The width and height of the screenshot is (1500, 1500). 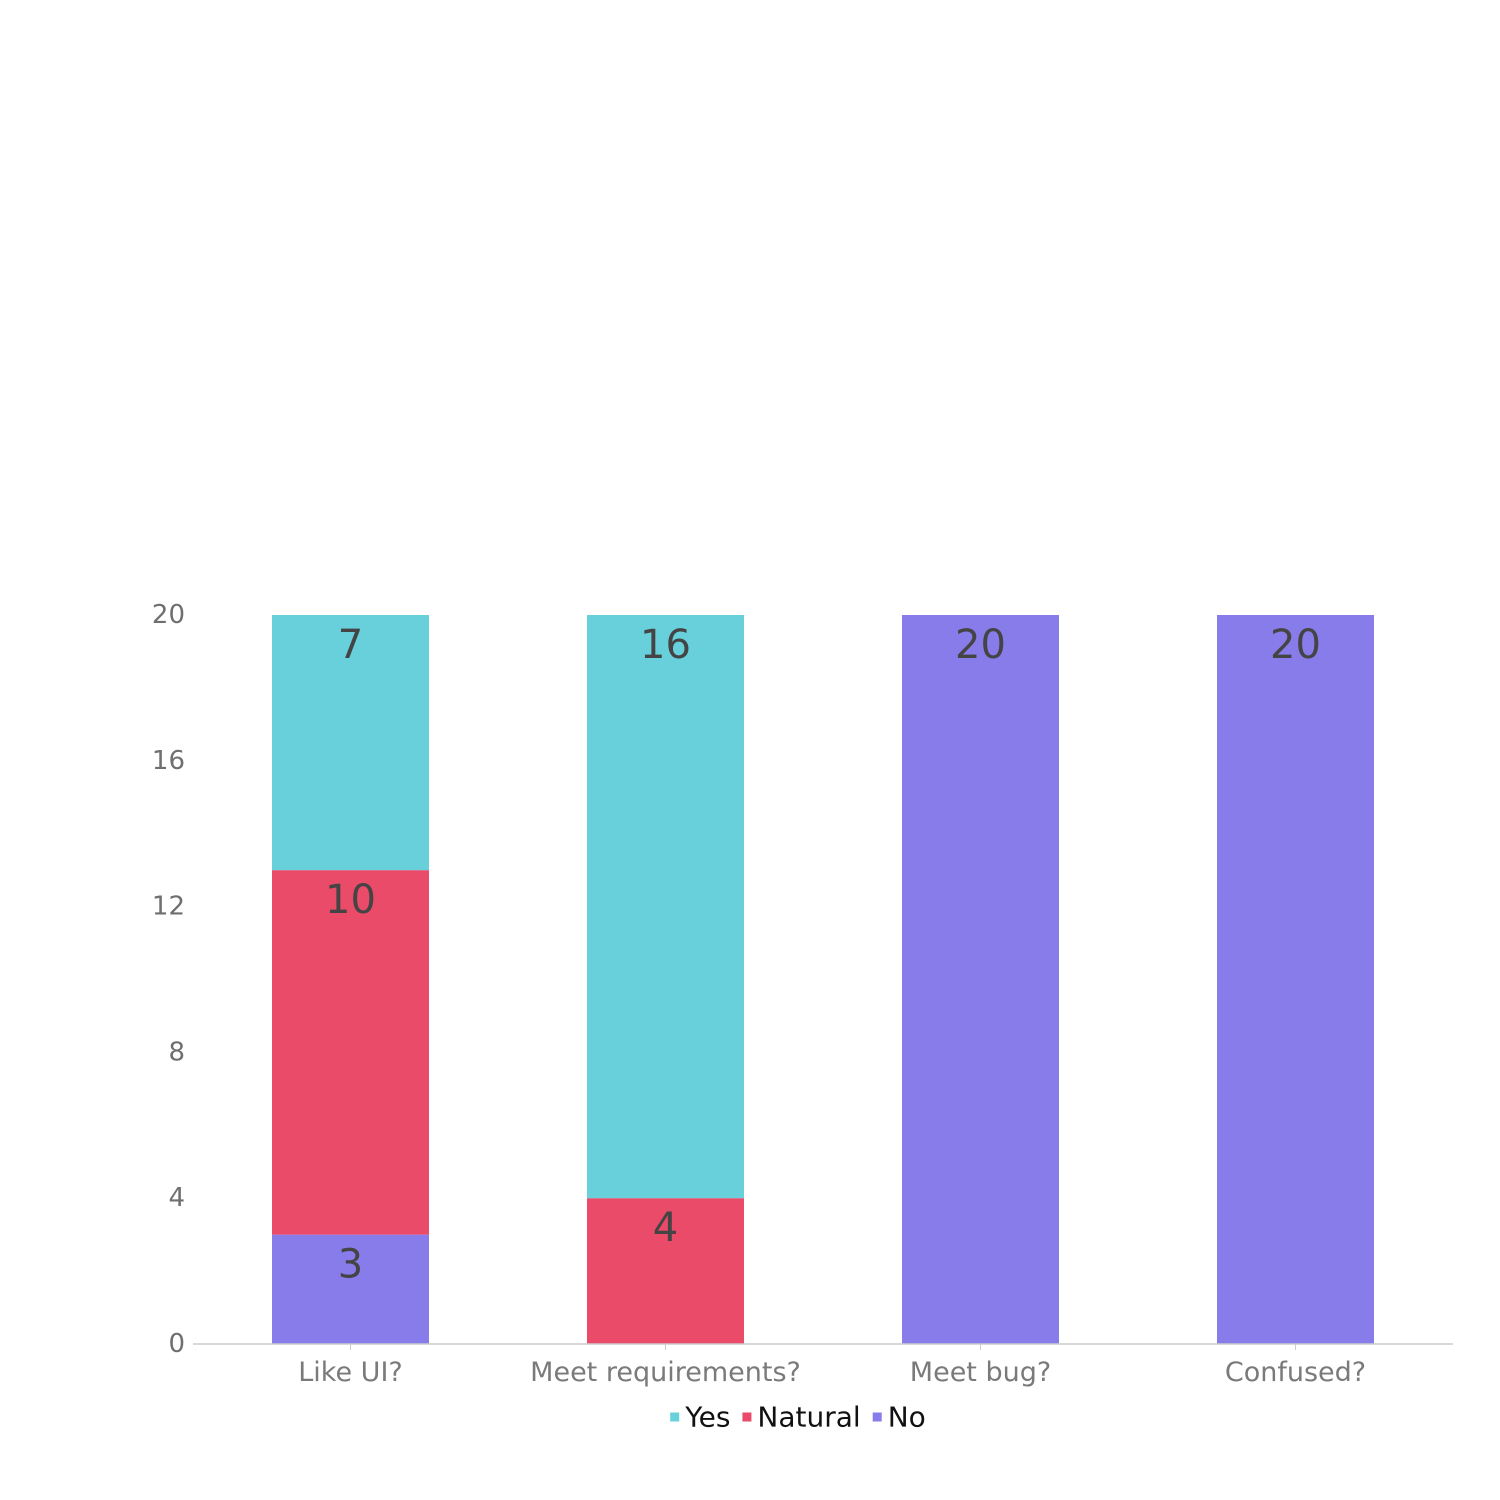 What do you see at coordinates (980, 1372) in the screenshot?
I see `x-tick-label-meet-bug: Meet bug?` at bounding box center [980, 1372].